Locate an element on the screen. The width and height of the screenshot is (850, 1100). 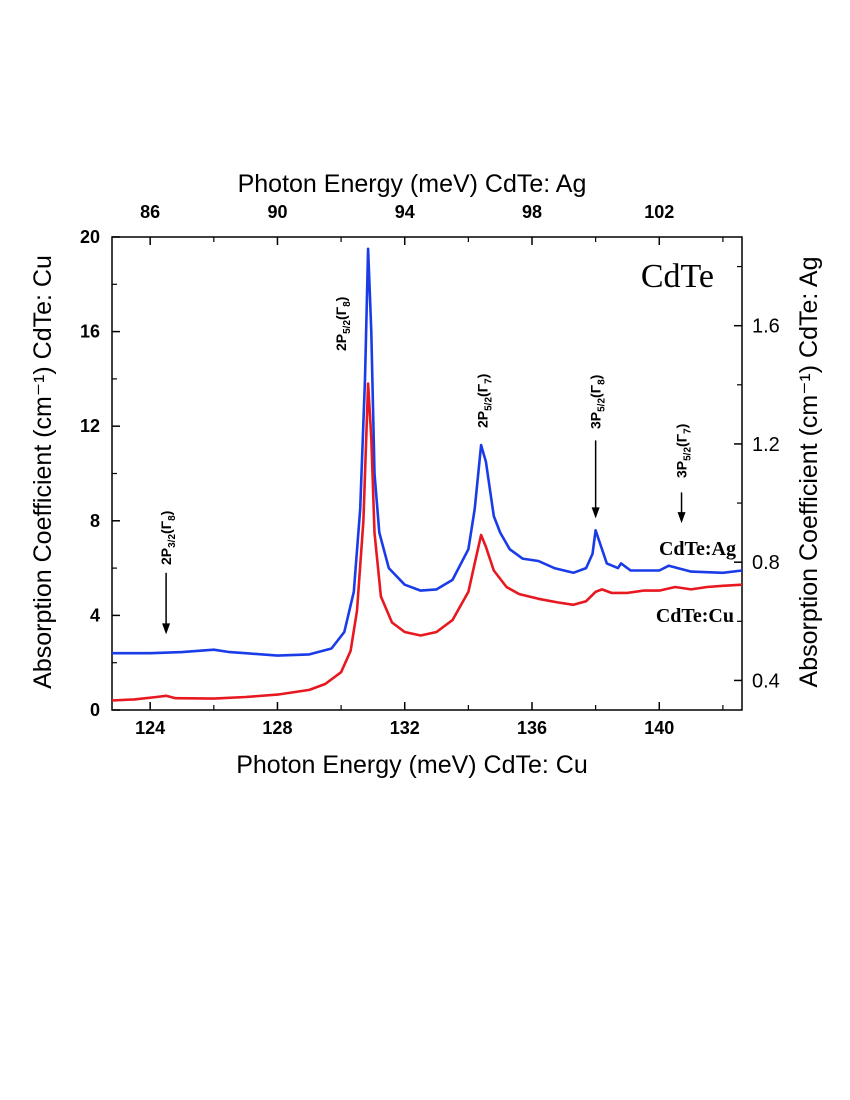
series-label-ag: CdTe:Ag is located at coordinates (697, 549).